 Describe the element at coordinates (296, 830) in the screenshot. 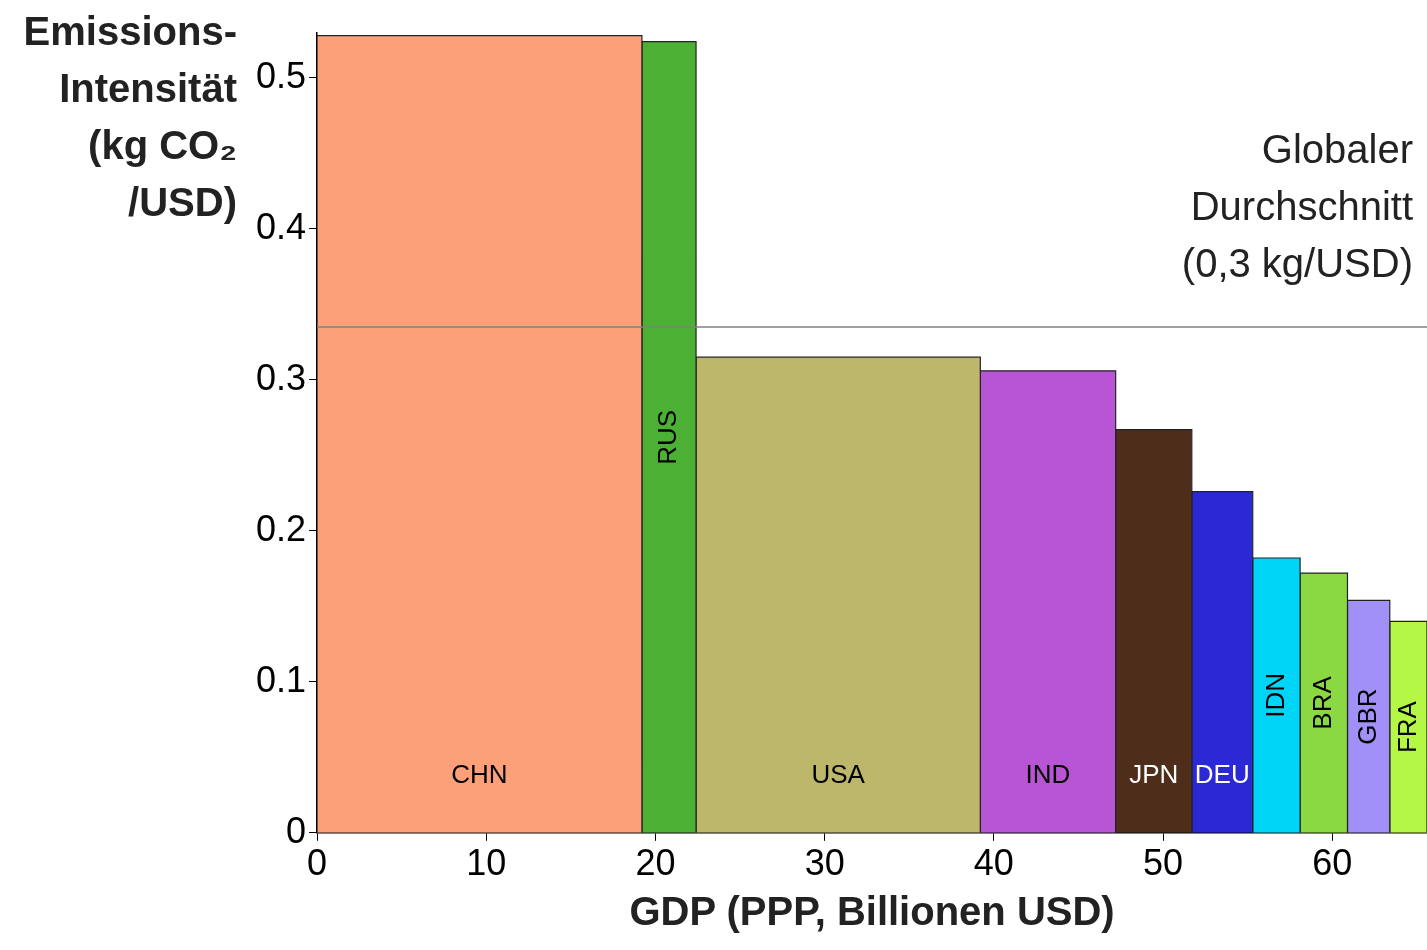

I see `y-tick-label: 0` at that location.